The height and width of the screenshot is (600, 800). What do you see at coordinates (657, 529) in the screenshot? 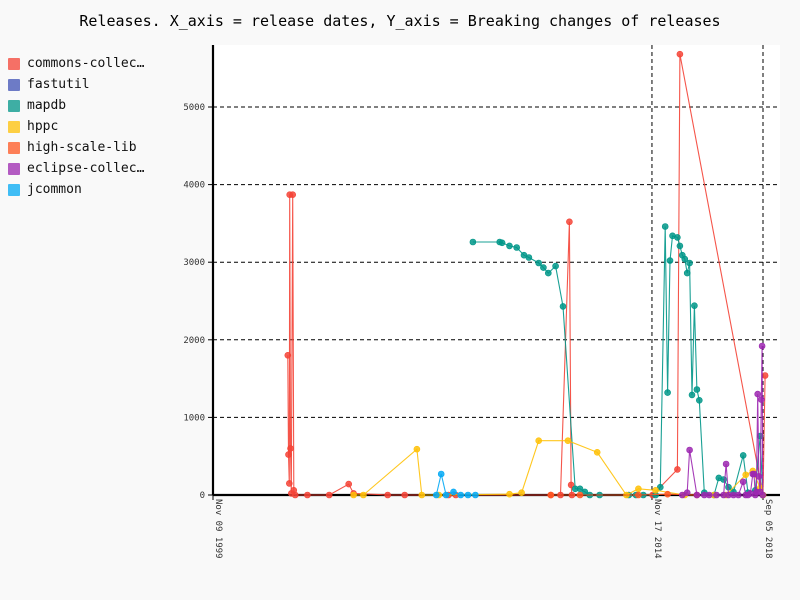
I see `x-tick-label: Nov 17 2014` at bounding box center [657, 529].